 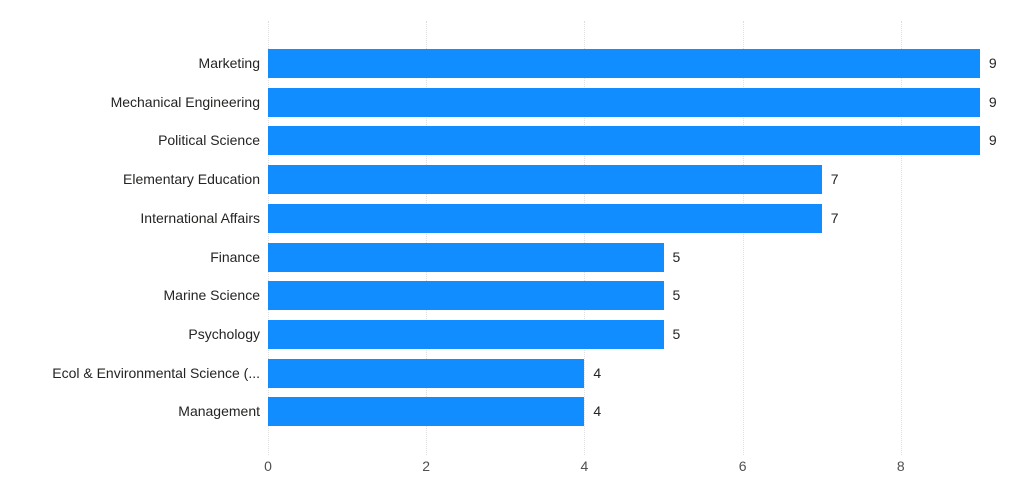 I want to click on bar-management, so click(x=426, y=411).